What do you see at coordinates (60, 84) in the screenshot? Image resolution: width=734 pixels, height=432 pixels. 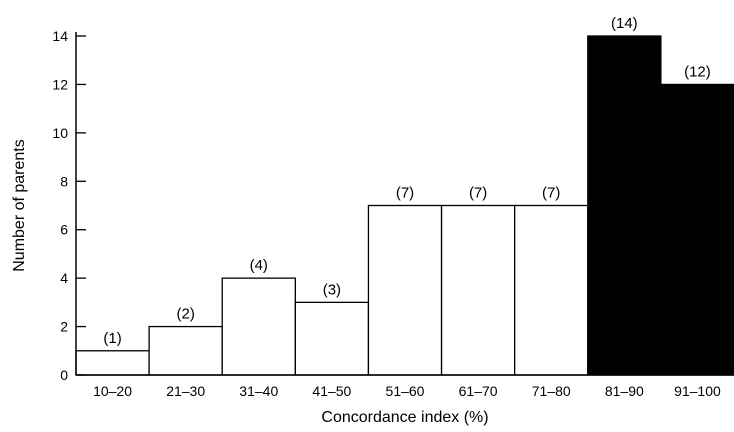 I see `y-tick-label: 12` at bounding box center [60, 84].